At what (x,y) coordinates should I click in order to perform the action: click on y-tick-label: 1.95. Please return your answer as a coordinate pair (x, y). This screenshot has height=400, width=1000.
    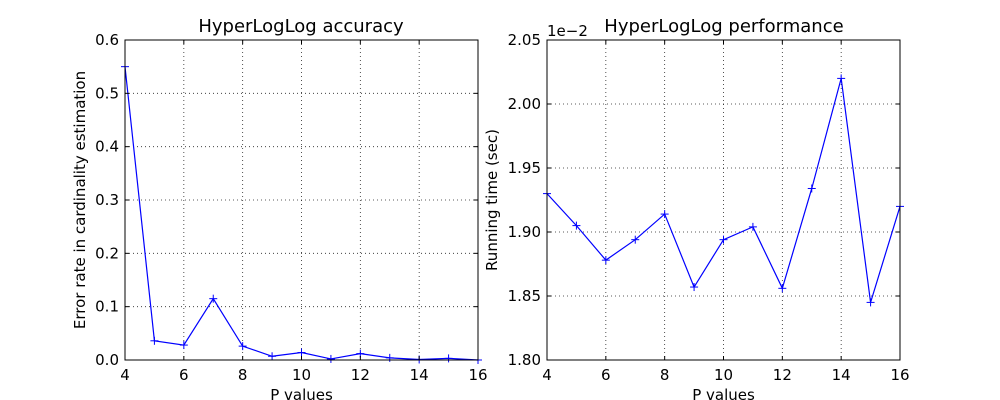
    Looking at the image, I should click on (524, 168).